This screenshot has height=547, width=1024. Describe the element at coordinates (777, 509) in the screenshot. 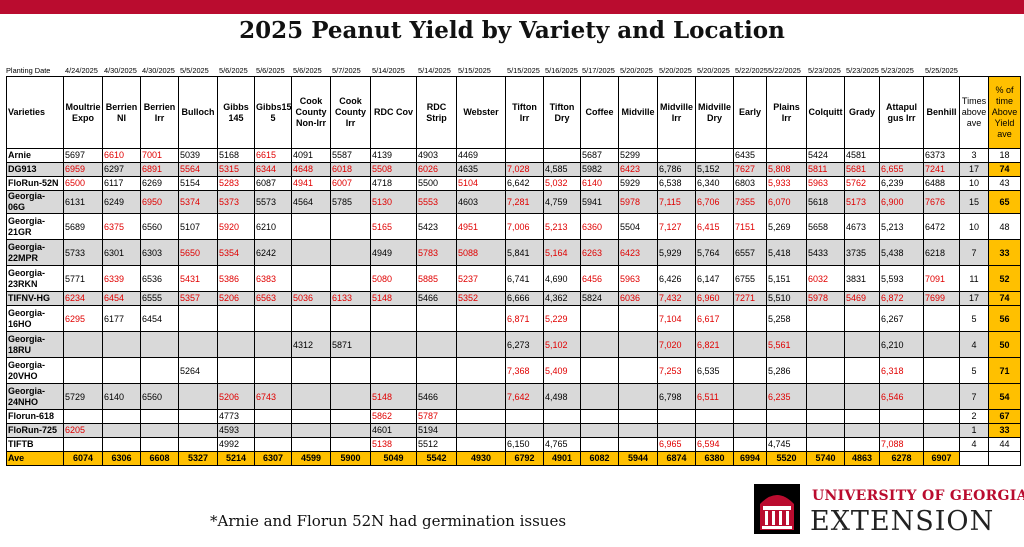

I see `uga-arch-logo-icon` at that location.